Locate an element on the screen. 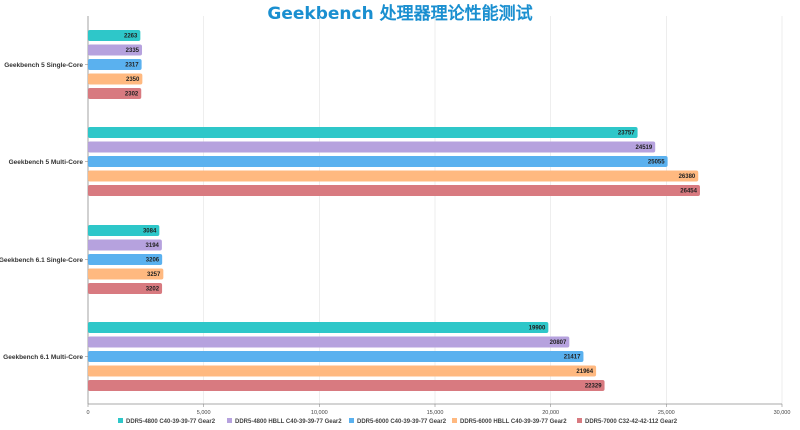  x-axis-ticks: 0 5,000 10,000 15,000 20,000 25,000 30,000 is located at coordinates (438, 413).